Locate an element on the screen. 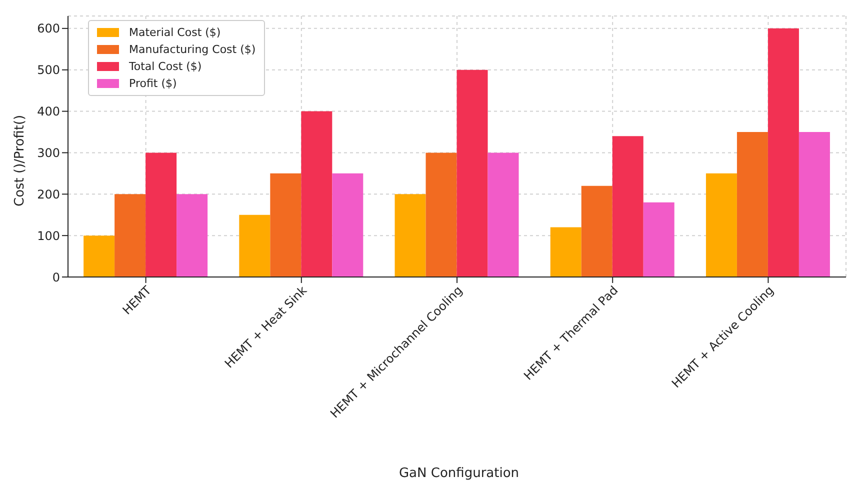 This screenshot has height=495, width=858. legend-label: Manufacturing Cost ($) is located at coordinates (192, 50).